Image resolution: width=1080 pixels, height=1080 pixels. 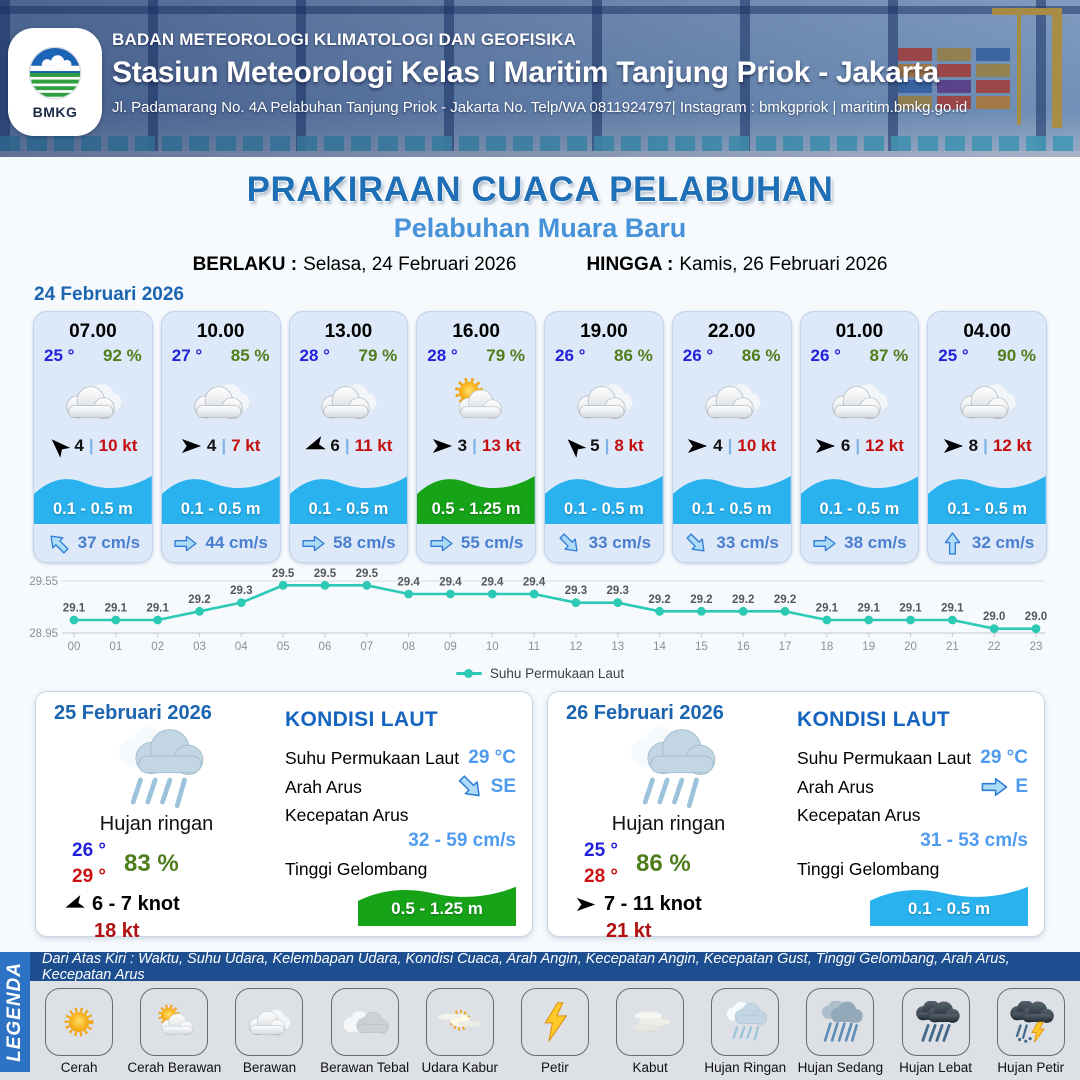 What do you see at coordinates (55, 112) in the screenshot?
I see `bmkg-logo-text: BMKG` at bounding box center [55, 112].